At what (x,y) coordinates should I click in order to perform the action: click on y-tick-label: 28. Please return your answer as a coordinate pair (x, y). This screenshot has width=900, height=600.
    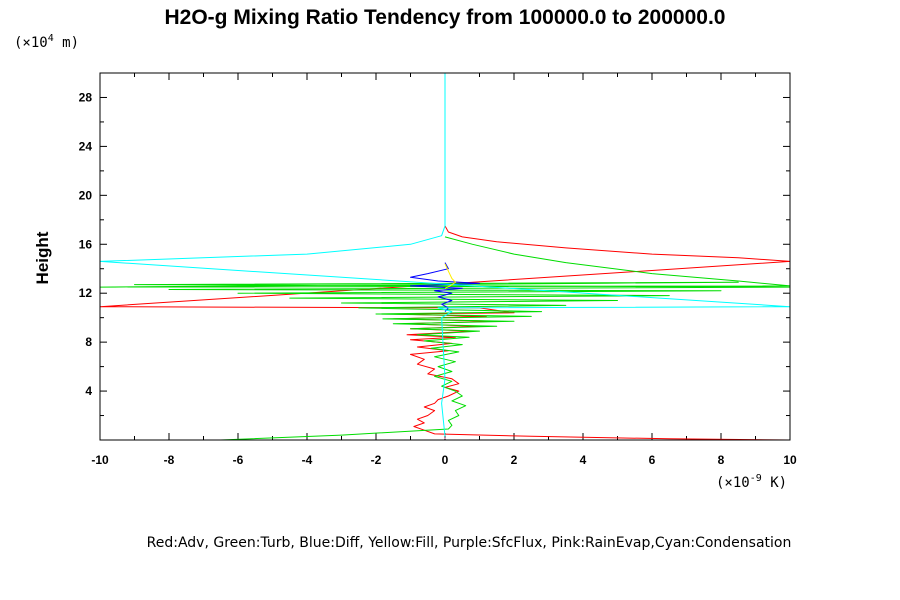
    Looking at the image, I should click on (86, 97).